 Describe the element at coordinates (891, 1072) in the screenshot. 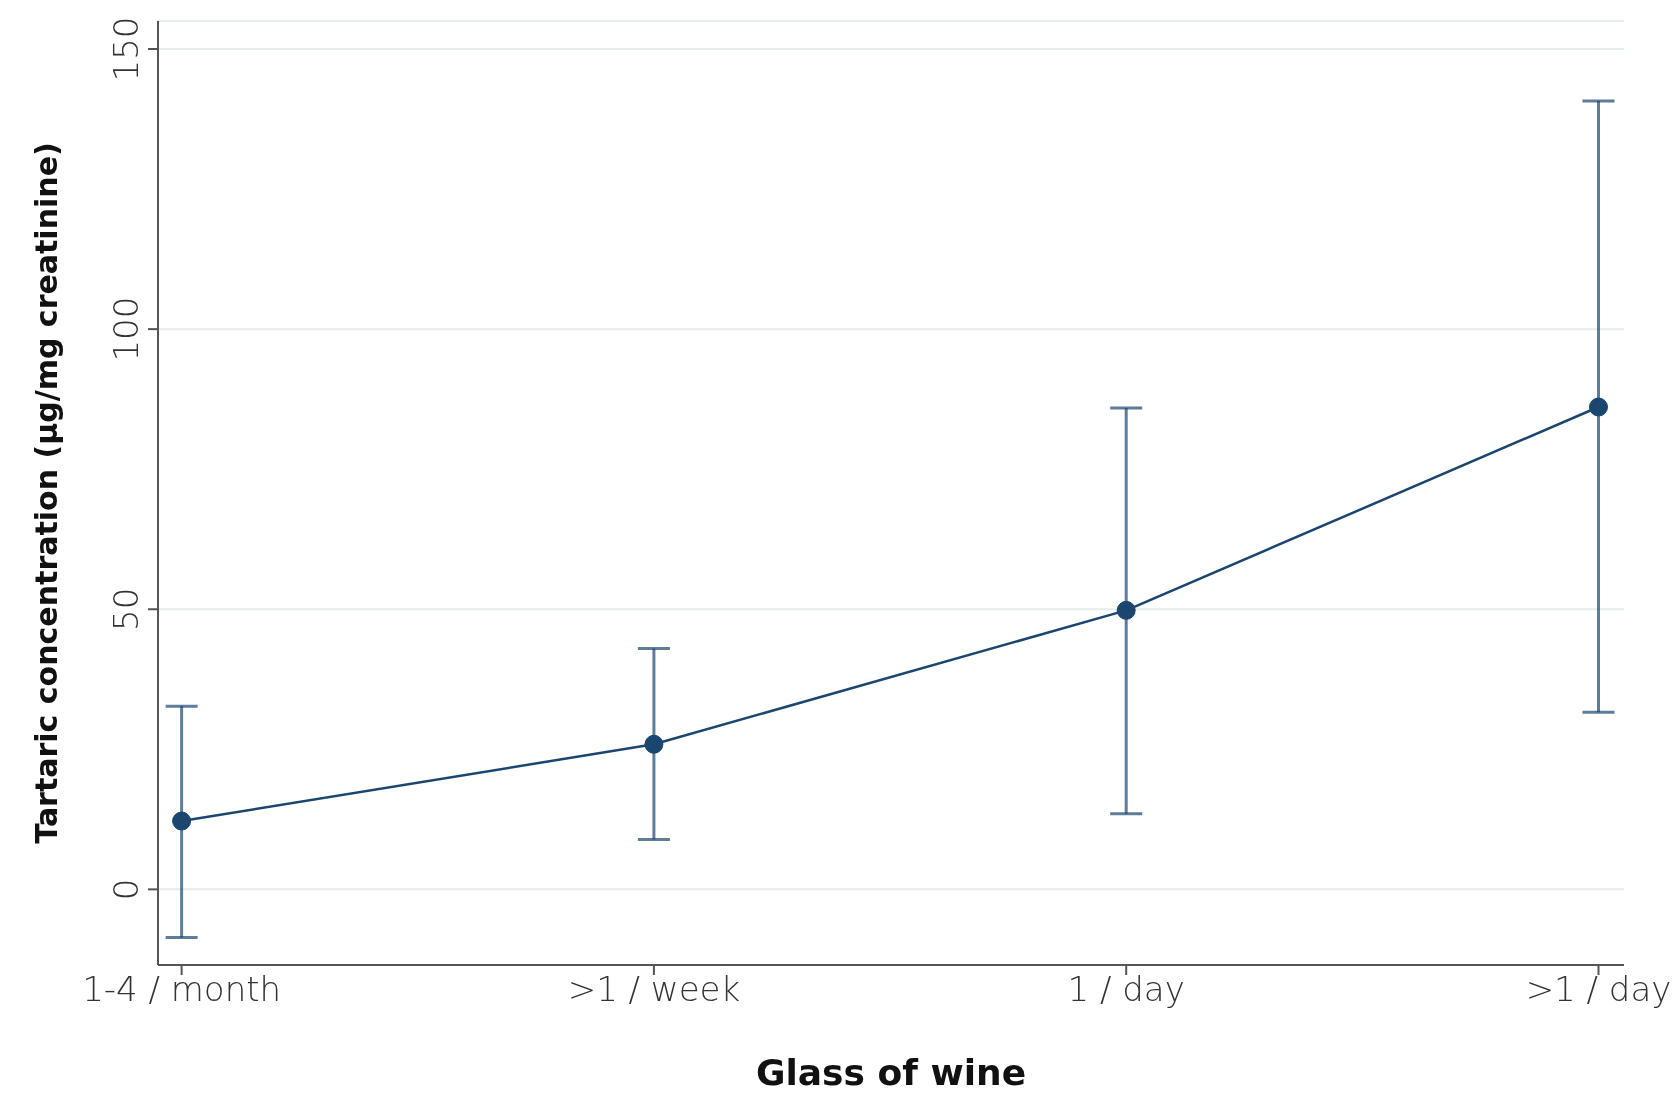

I see `x-axis-title: Glass of wine` at that location.